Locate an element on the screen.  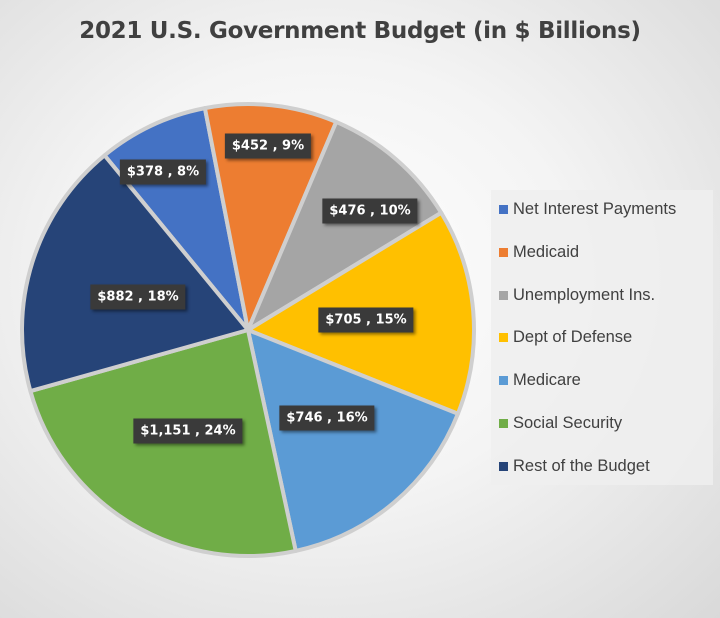
legend-item: Net Interest Payments is located at coordinates (587, 209).